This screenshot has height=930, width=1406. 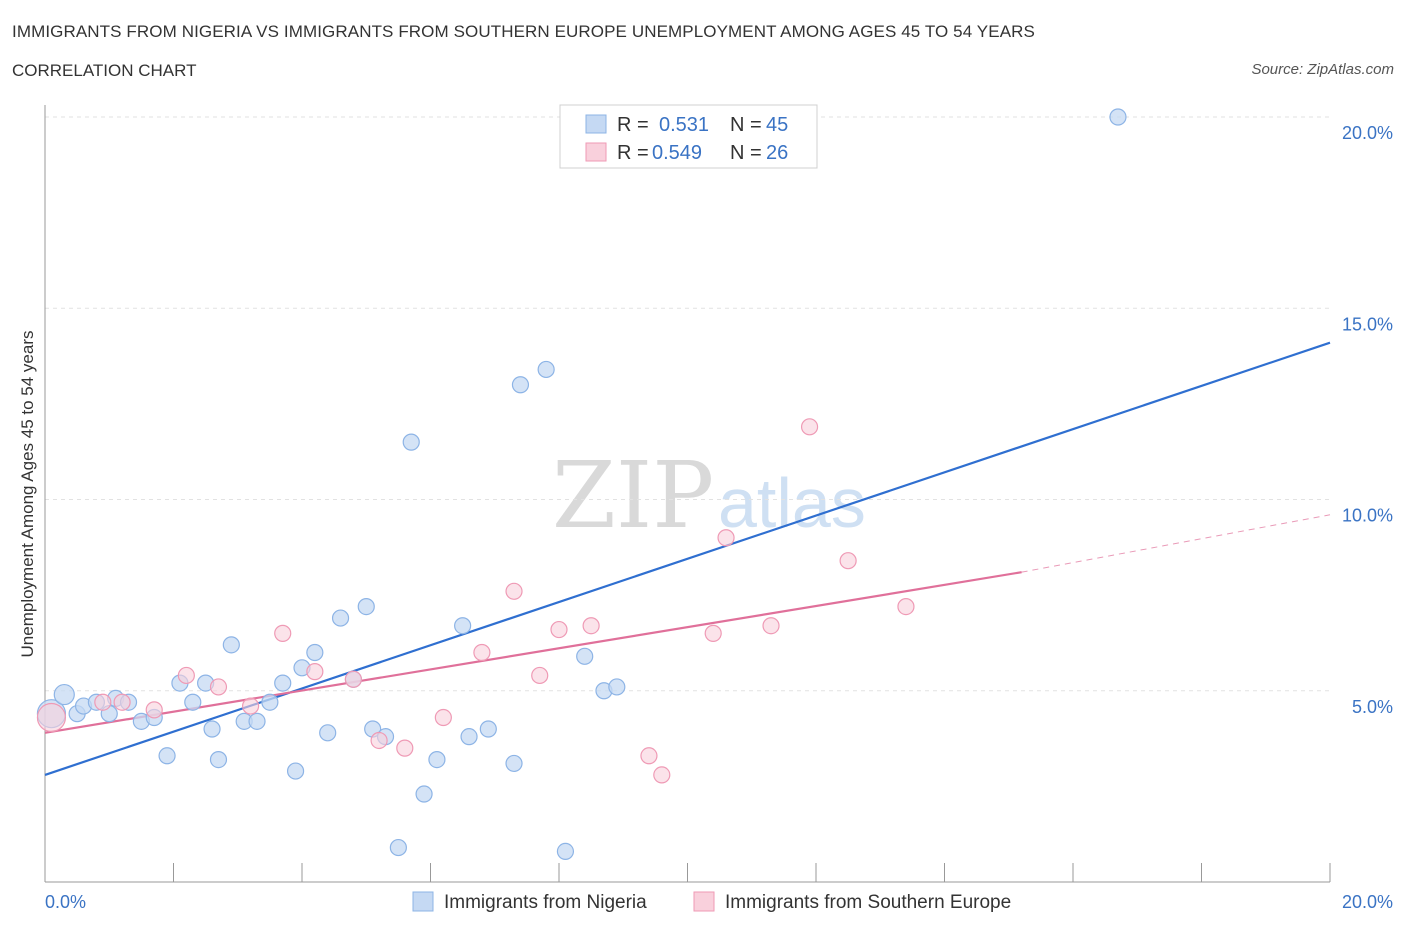 I want to click on legend-swatch-southern-europe, so click(x=596, y=152).